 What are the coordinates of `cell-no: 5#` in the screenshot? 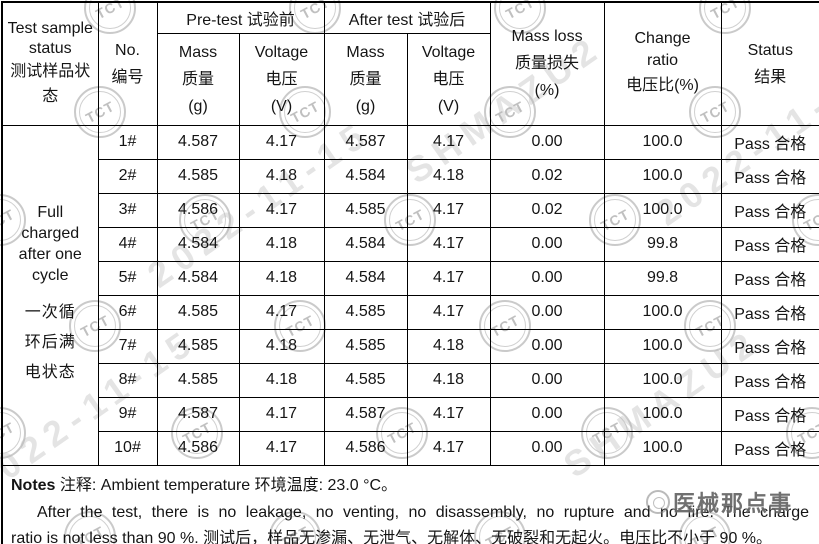 It's located at (127, 278).